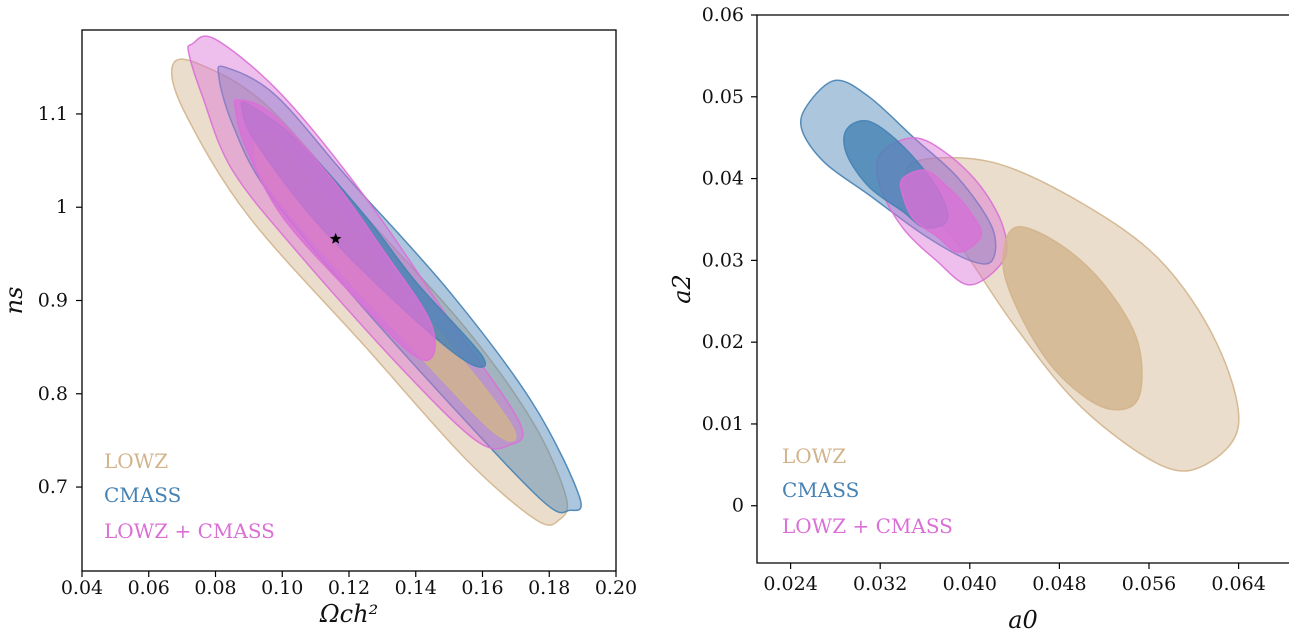 Image resolution: width=1289 pixels, height=637 pixels. I want to click on x-tick-label: 0.18, so click(549, 588).